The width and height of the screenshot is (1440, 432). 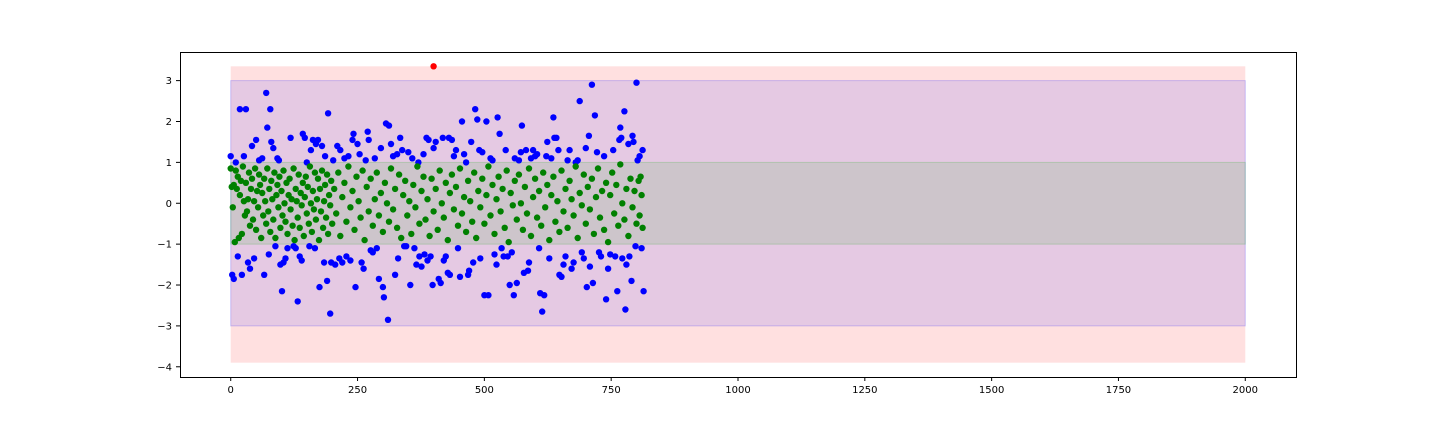 I want to click on x-tick-label-3: 750, so click(x=611, y=390).